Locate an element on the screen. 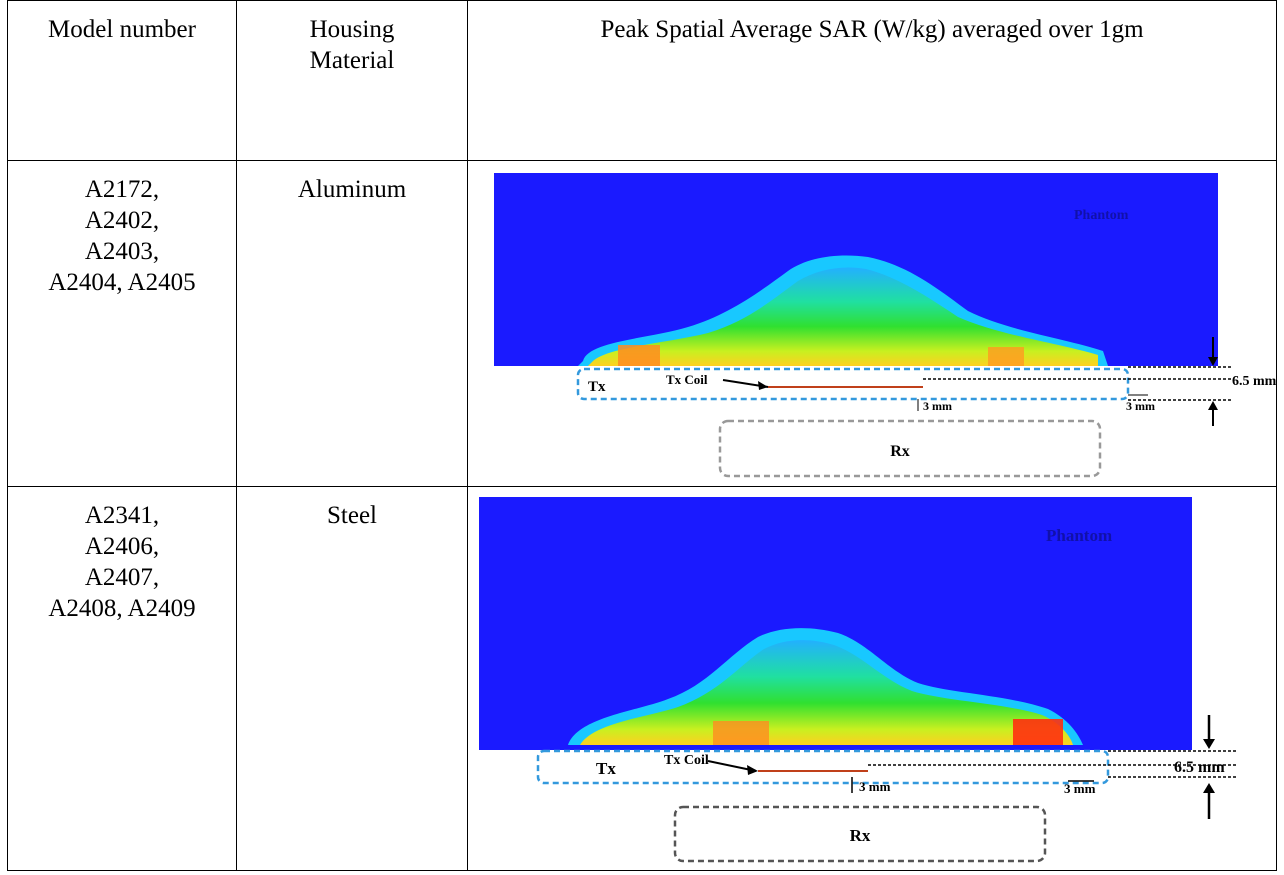 Image resolution: width=1284 pixels, height=875 pixels. housing-material: Aluminum is located at coordinates (352, 189).